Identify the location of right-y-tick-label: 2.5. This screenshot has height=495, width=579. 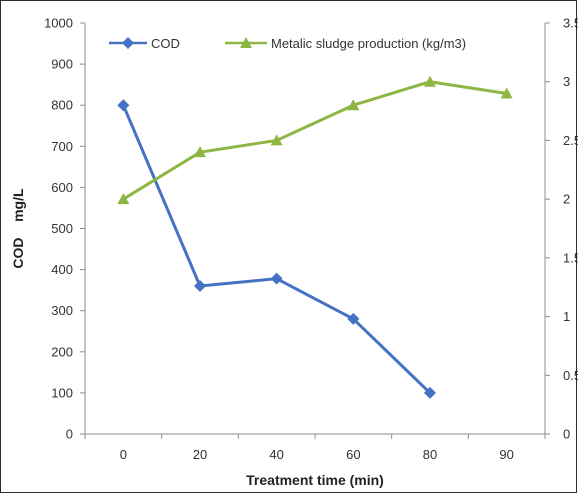
(570, 140).